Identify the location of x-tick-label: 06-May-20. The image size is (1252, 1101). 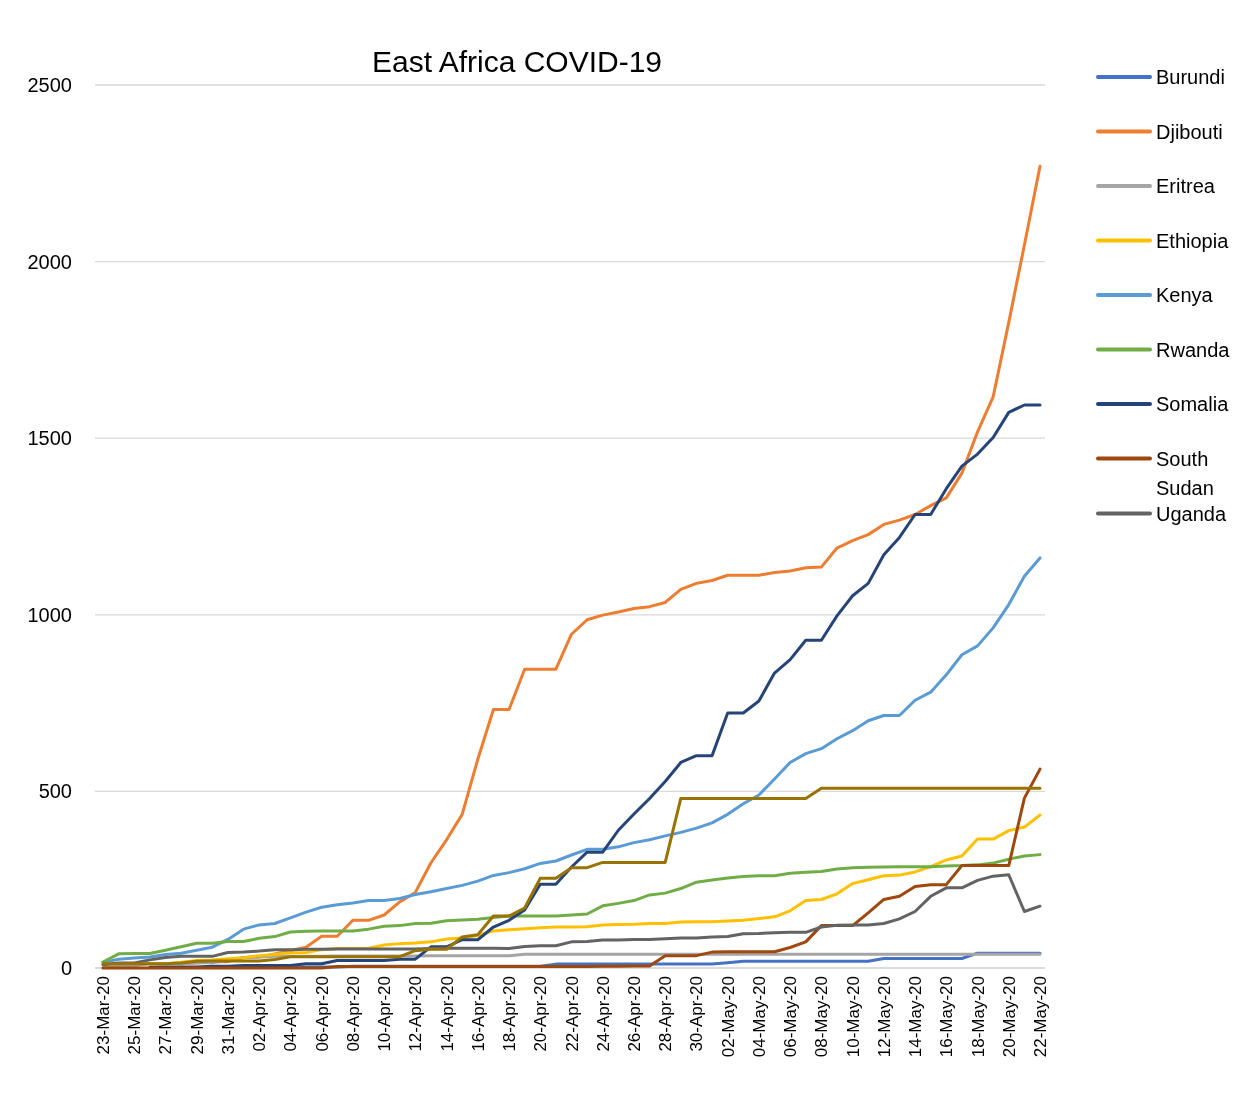
(791, 1017).